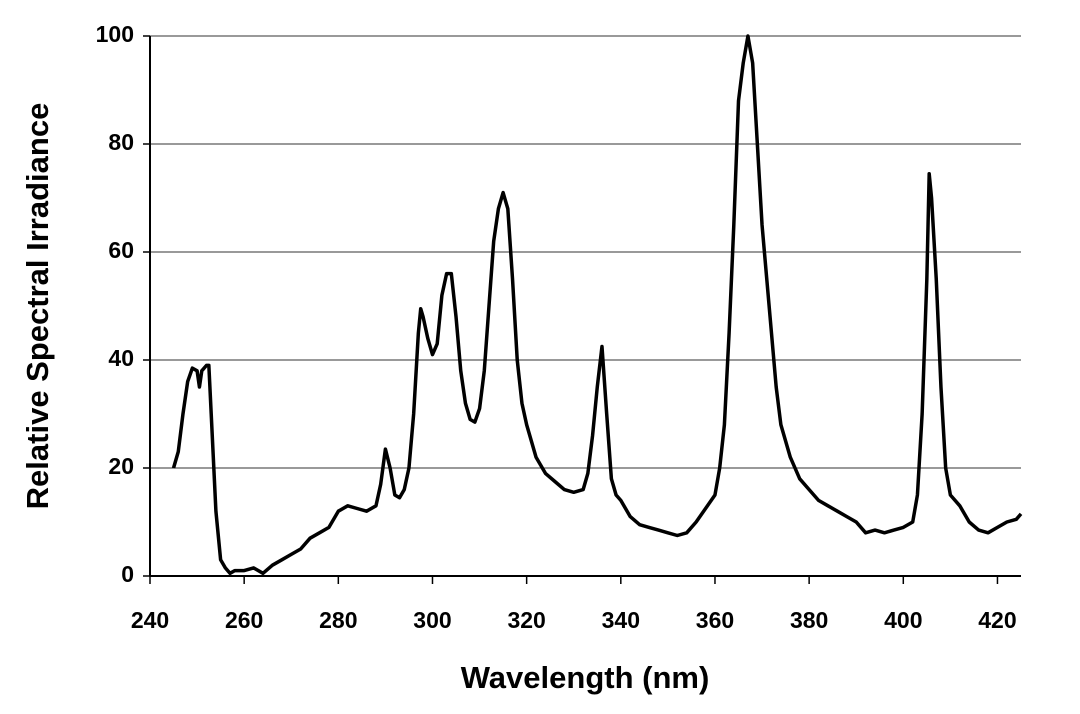 The height and width of the screenshot is (714, 1080). I want to click on x-tick-label: 380, so click(809, 620).